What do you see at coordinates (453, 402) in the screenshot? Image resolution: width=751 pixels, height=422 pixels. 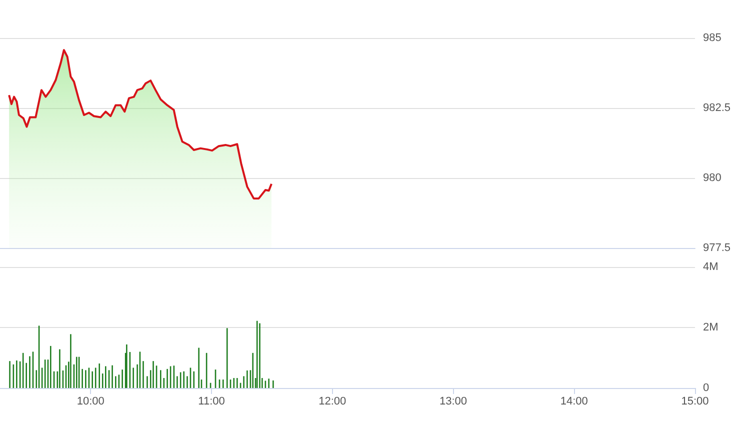 I see `x-tick-label: 13:00` at bounding box center [453, 402].